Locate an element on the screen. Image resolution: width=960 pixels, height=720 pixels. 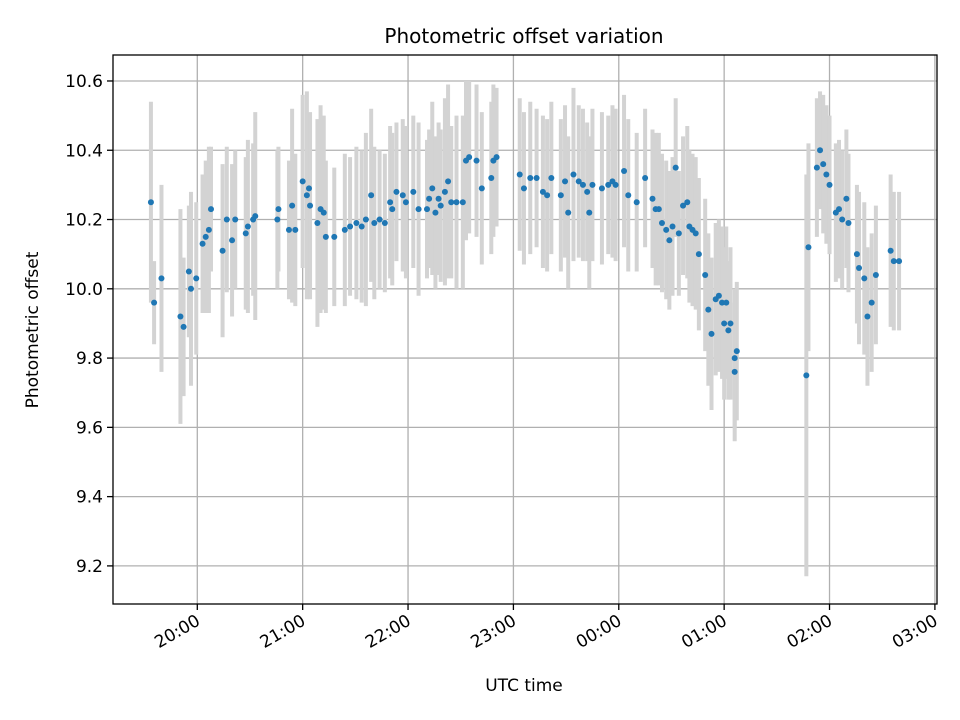
y-tick-label: 9.6 is located at coordinates (89, 428).